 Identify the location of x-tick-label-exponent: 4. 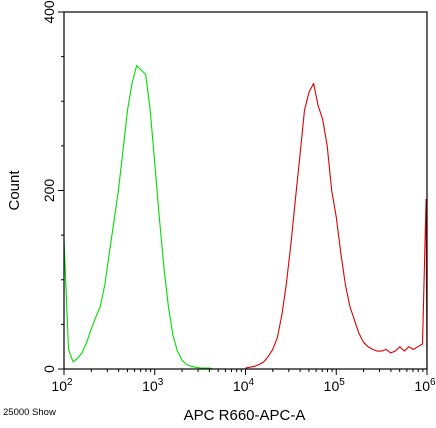
(252, 382).